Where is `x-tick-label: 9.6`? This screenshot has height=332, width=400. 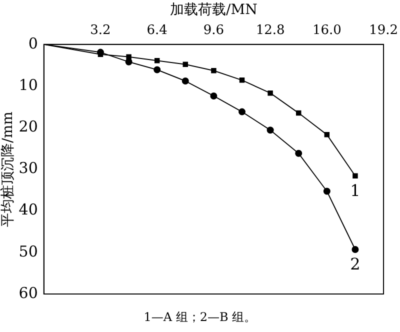 x-tick-label: 9.6 is located at coordinates (213, 30).